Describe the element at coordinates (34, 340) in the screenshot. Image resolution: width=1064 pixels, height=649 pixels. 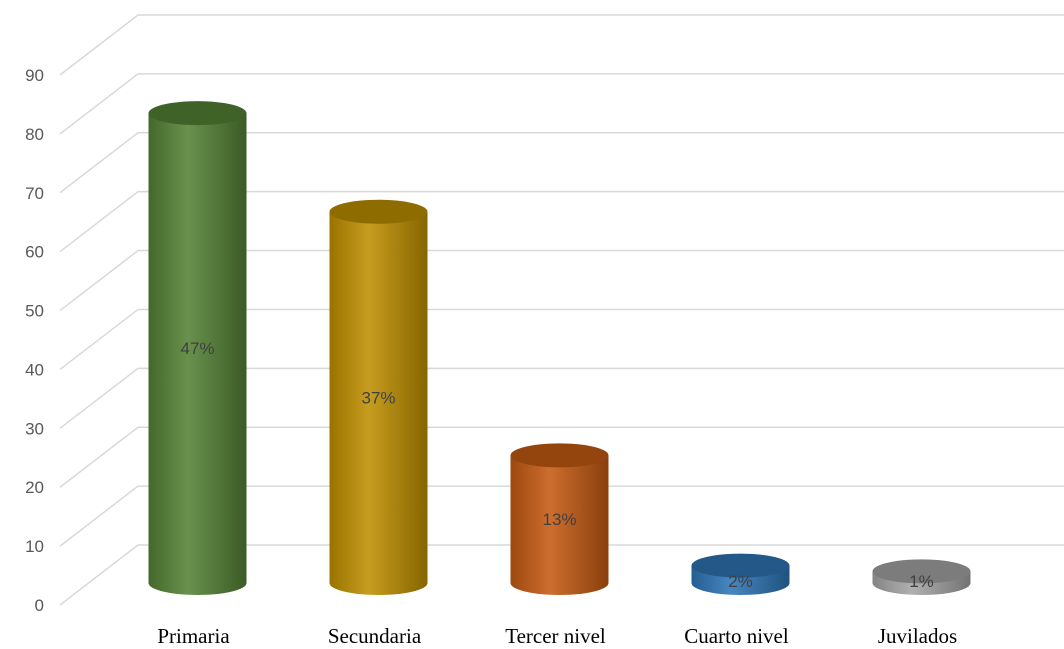
I see `y-axis-ticks: 0 10 20 30 40 50 60 70 80 90` at that location.